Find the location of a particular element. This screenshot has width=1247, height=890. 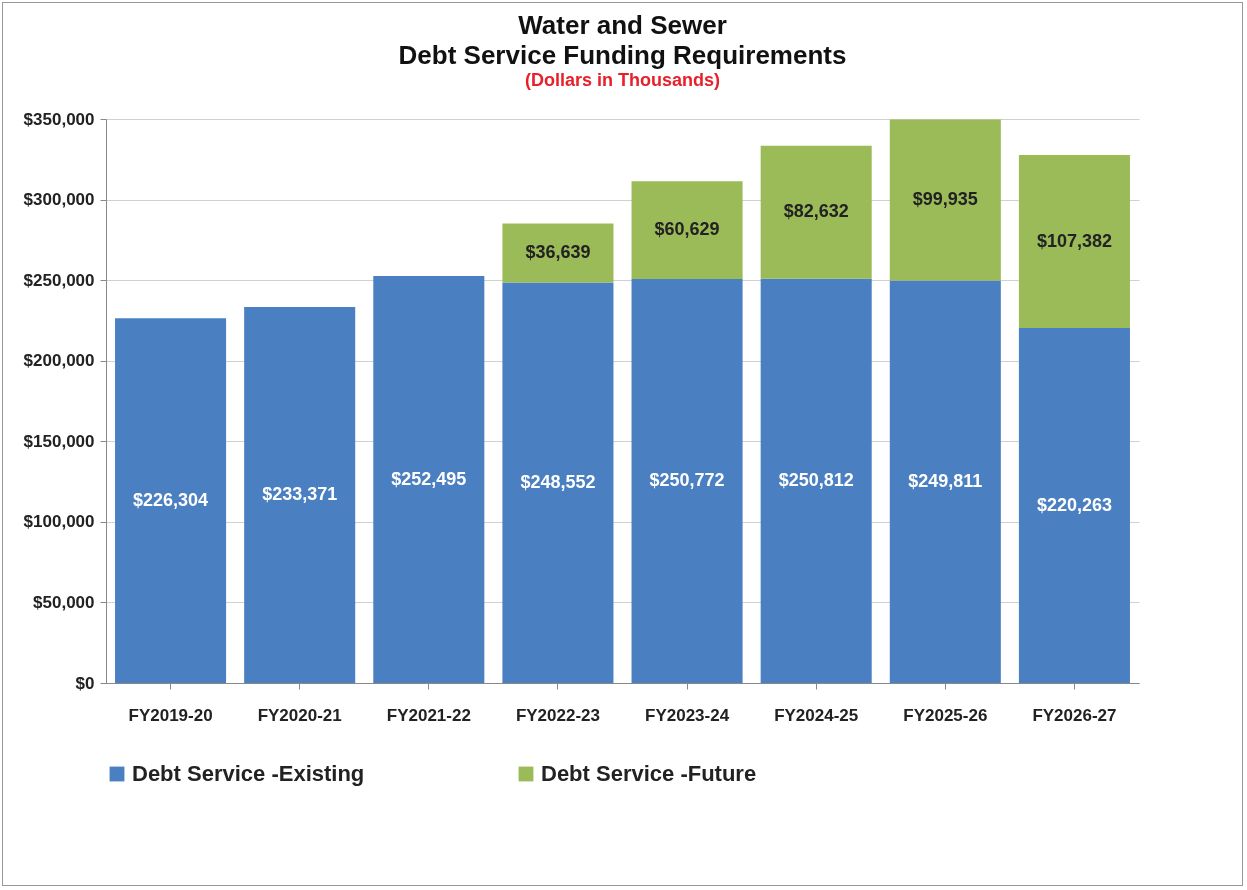

data-label: $249,811 is located at coordinates (945, 480).